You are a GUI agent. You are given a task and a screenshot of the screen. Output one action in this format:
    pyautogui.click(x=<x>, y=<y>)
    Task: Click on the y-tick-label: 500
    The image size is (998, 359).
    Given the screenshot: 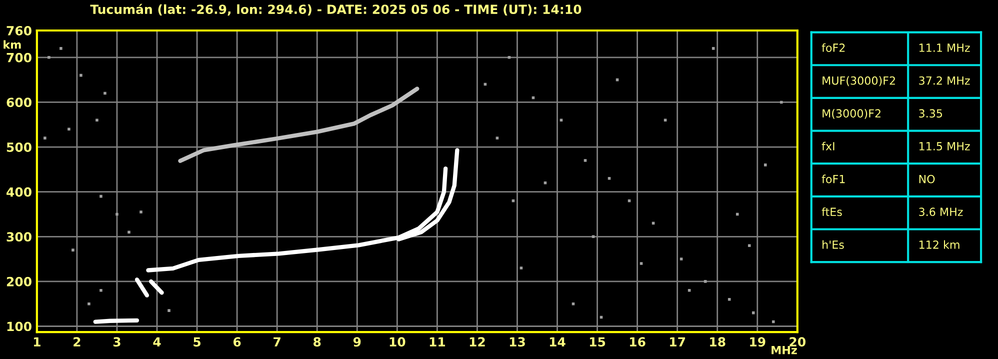 What is the action you would take?
    pyautogui.click(x=19, y=147)
    